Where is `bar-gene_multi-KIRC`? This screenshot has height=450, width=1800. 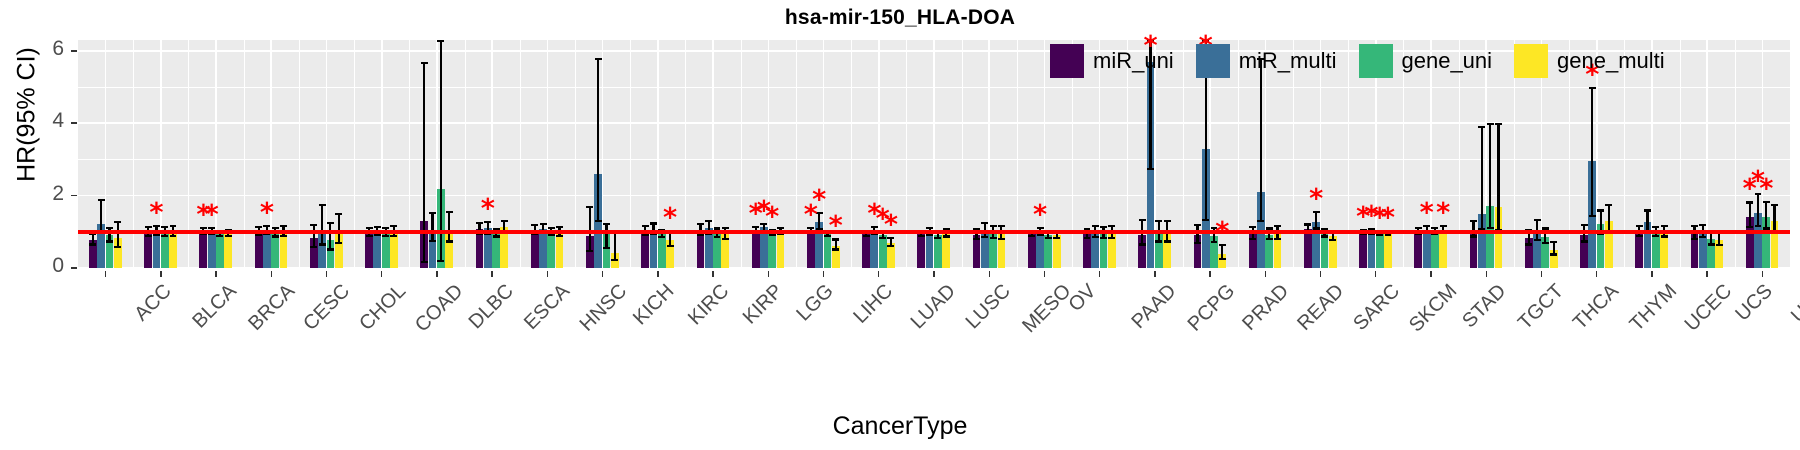 bar-gene_multi-KIRC is located at coordinates (670, 253).